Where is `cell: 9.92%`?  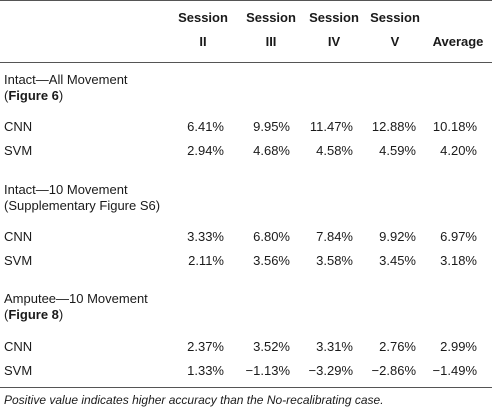 cell: 9.92% is located at coordinates (397, 236).